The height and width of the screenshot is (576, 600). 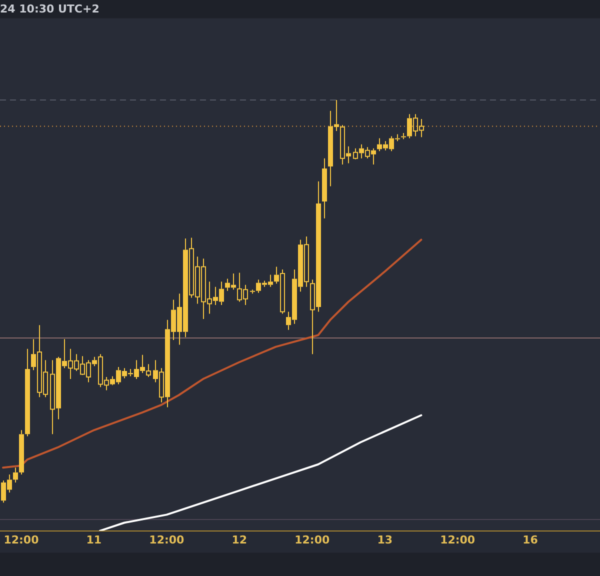 What do you see at coordinates (240, 539) in the screenshot?
I see `x-tick-label: 12` at bounding box center [240, 539].